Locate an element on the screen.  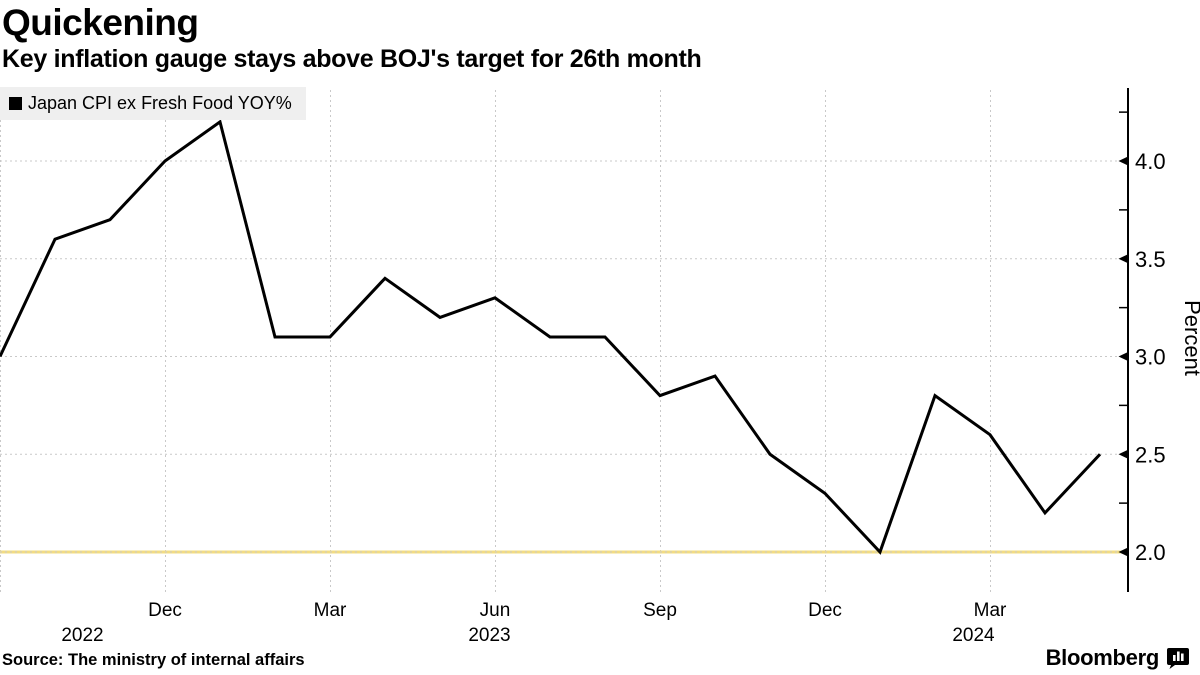
bloomberg-chart-icon is located at coordinates (1178, 658).